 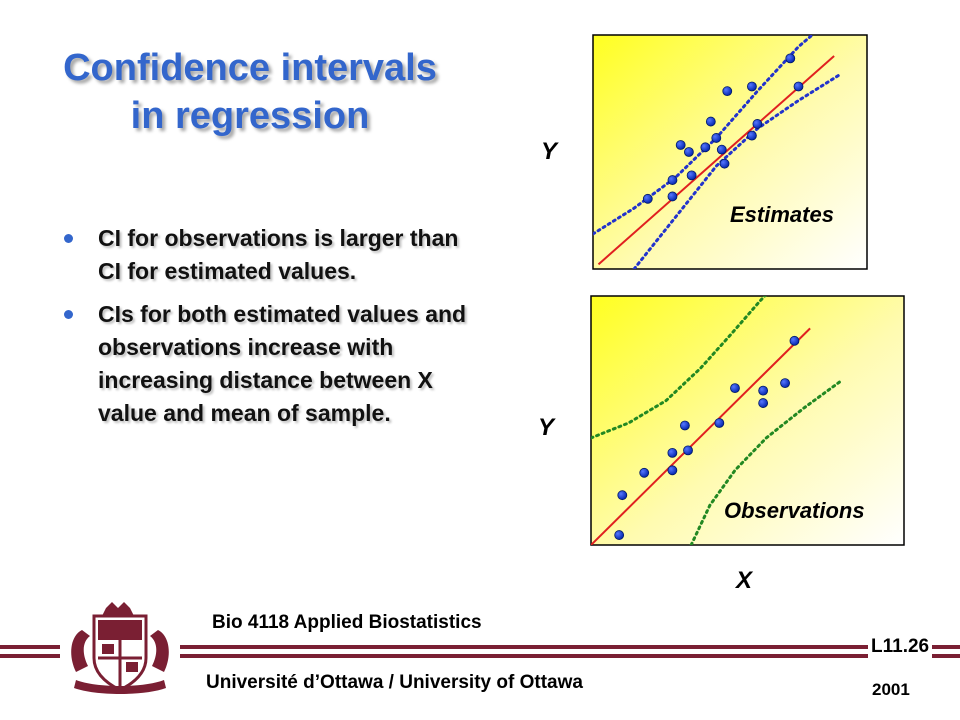 I want to click on plot-area, so click(x=747, y=420).